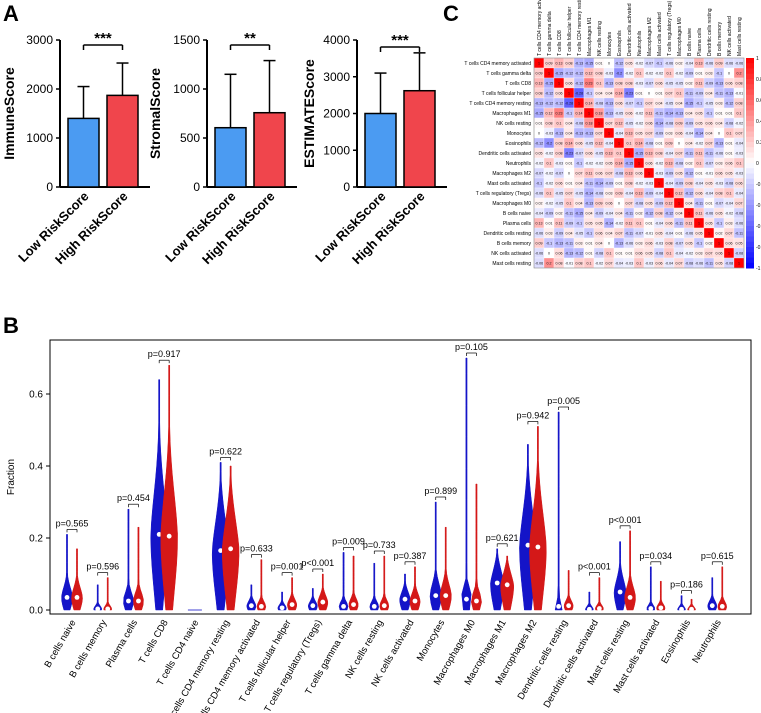 The height and width of the screenshot is (713, 761). I want to click on pvalue-label: p=0.009, so click(348, 541).